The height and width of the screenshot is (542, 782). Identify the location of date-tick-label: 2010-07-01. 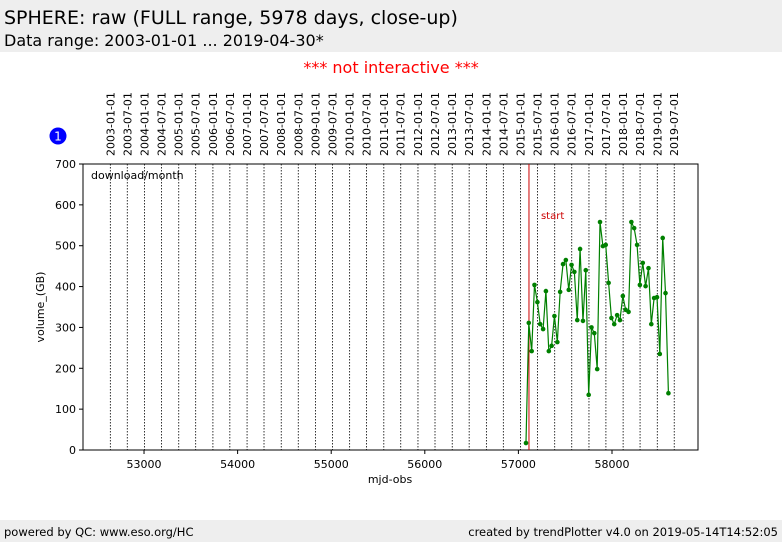
(367, 124).